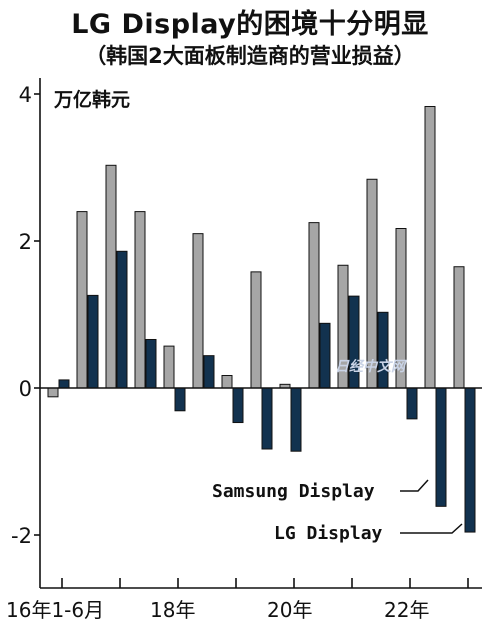 This screenshot has height=635, width=500. What do you see at coordinates (293, 491) in the screenshot?
I see `legend-samsung-label: Samsung Display` at bounding box center [293, 491].